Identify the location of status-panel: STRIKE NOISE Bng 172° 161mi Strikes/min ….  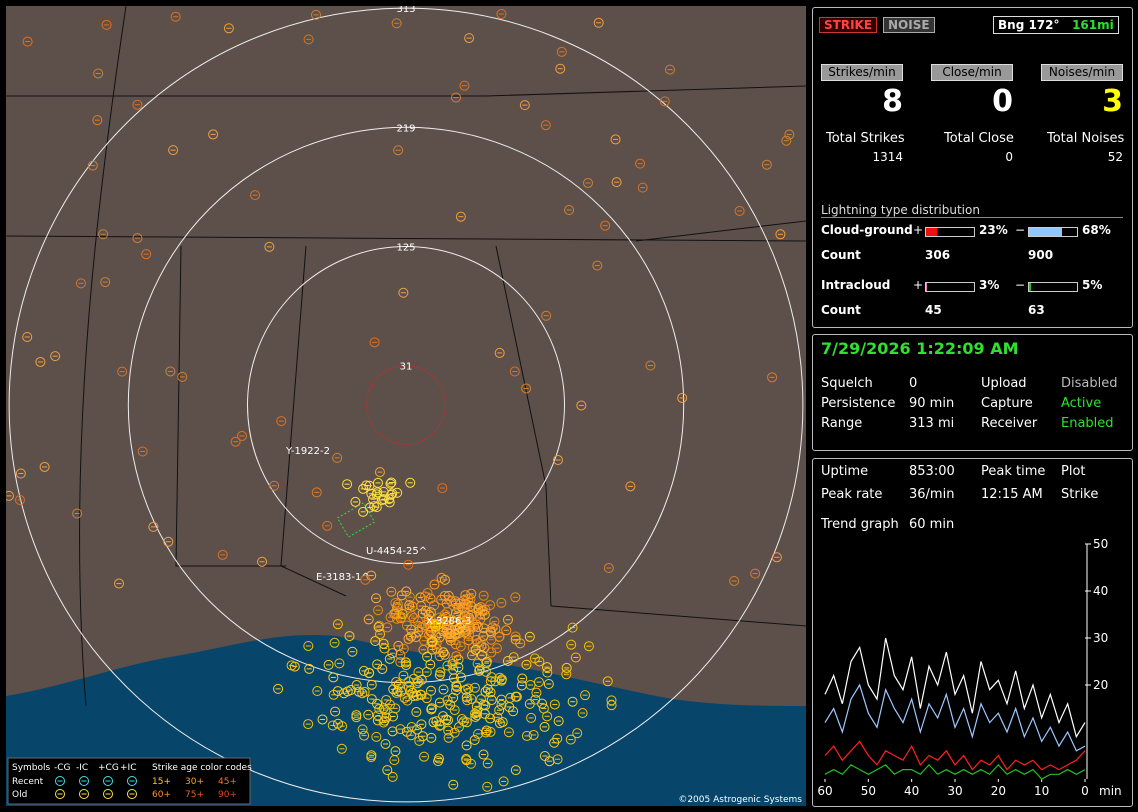
(972, 167).